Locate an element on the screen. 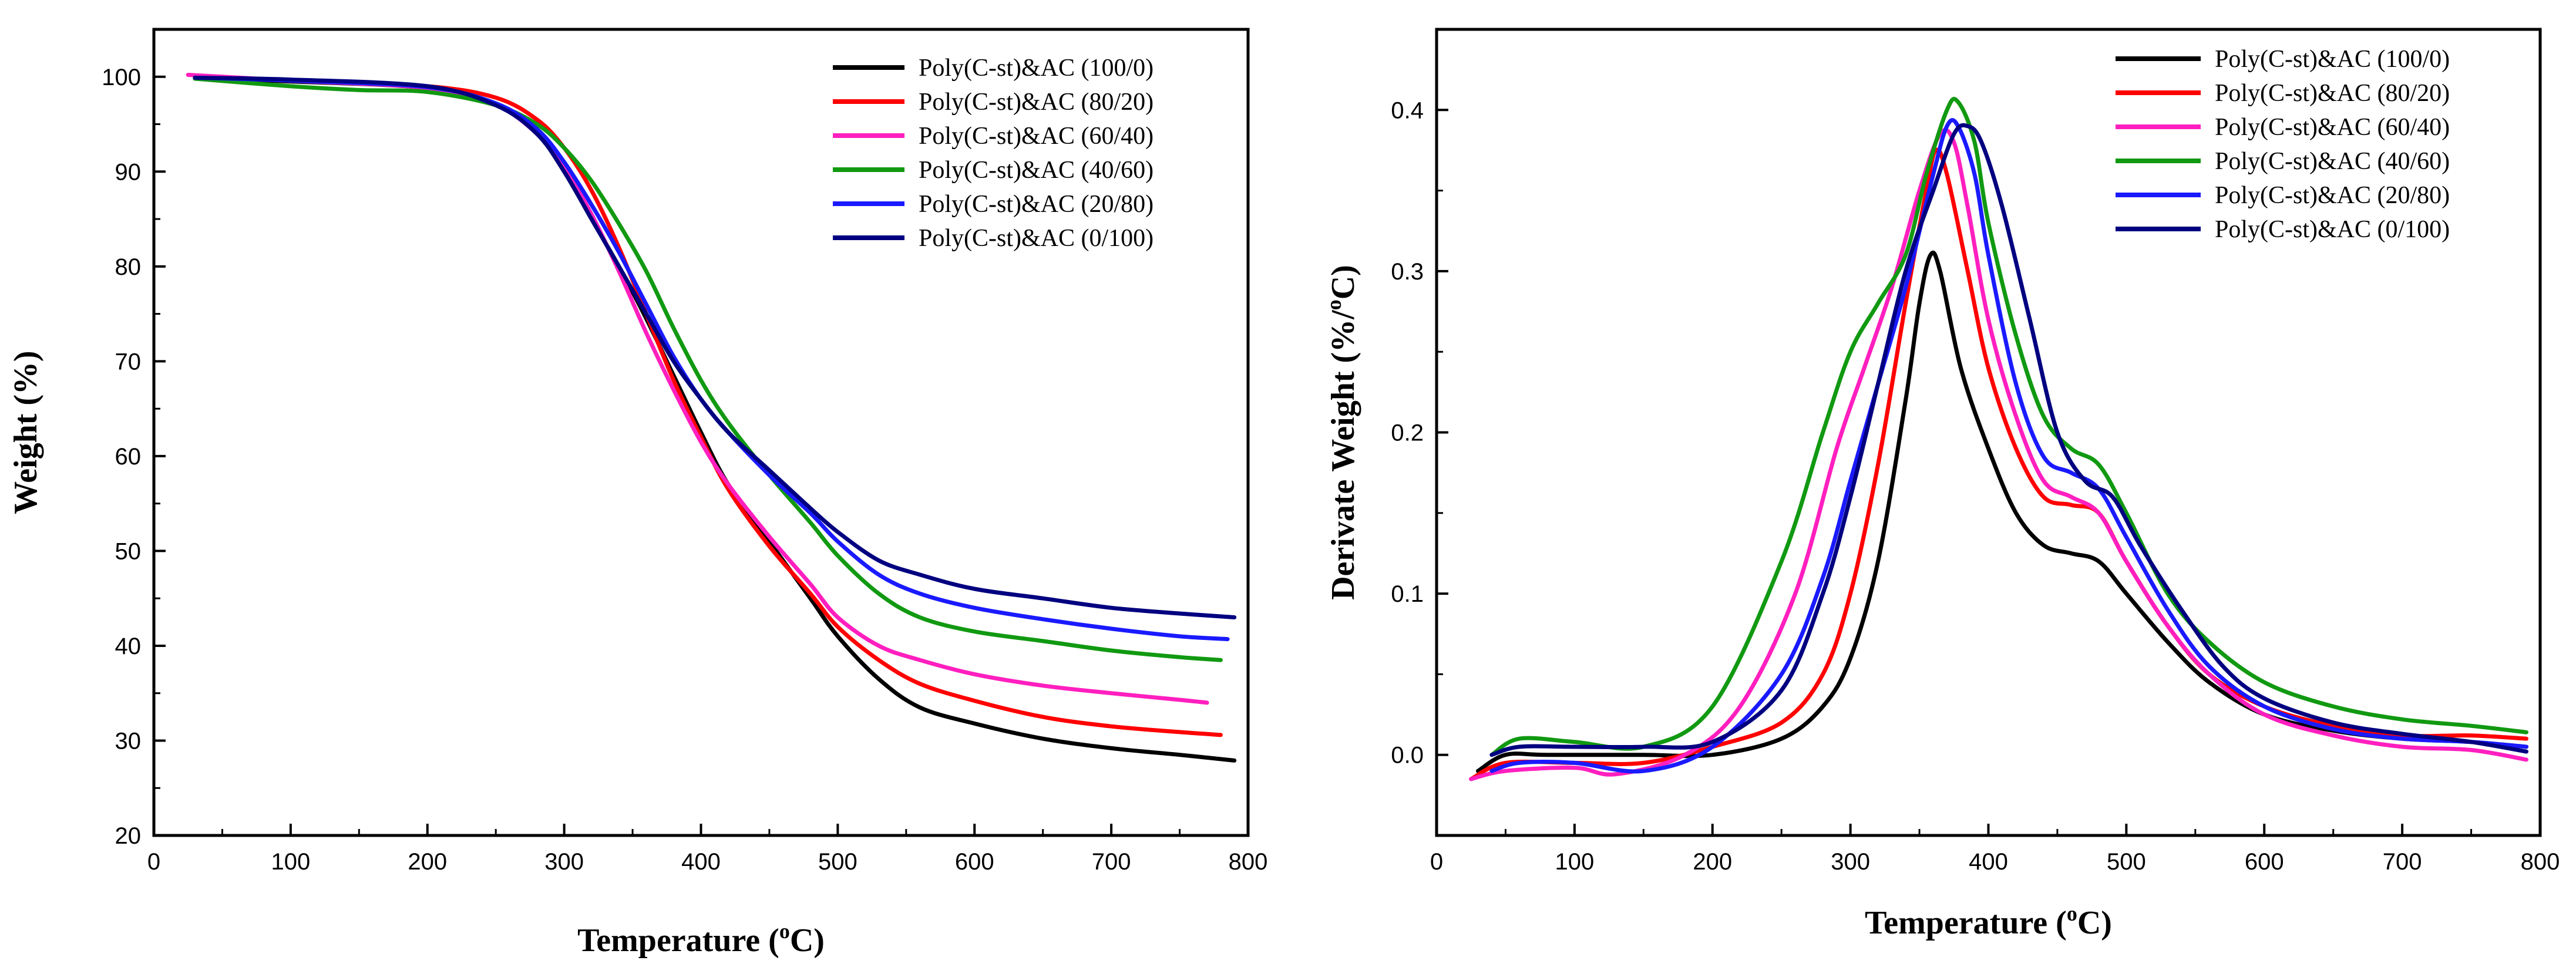  y-tick-label: 0.0 is located at coordinates (1407, 756).